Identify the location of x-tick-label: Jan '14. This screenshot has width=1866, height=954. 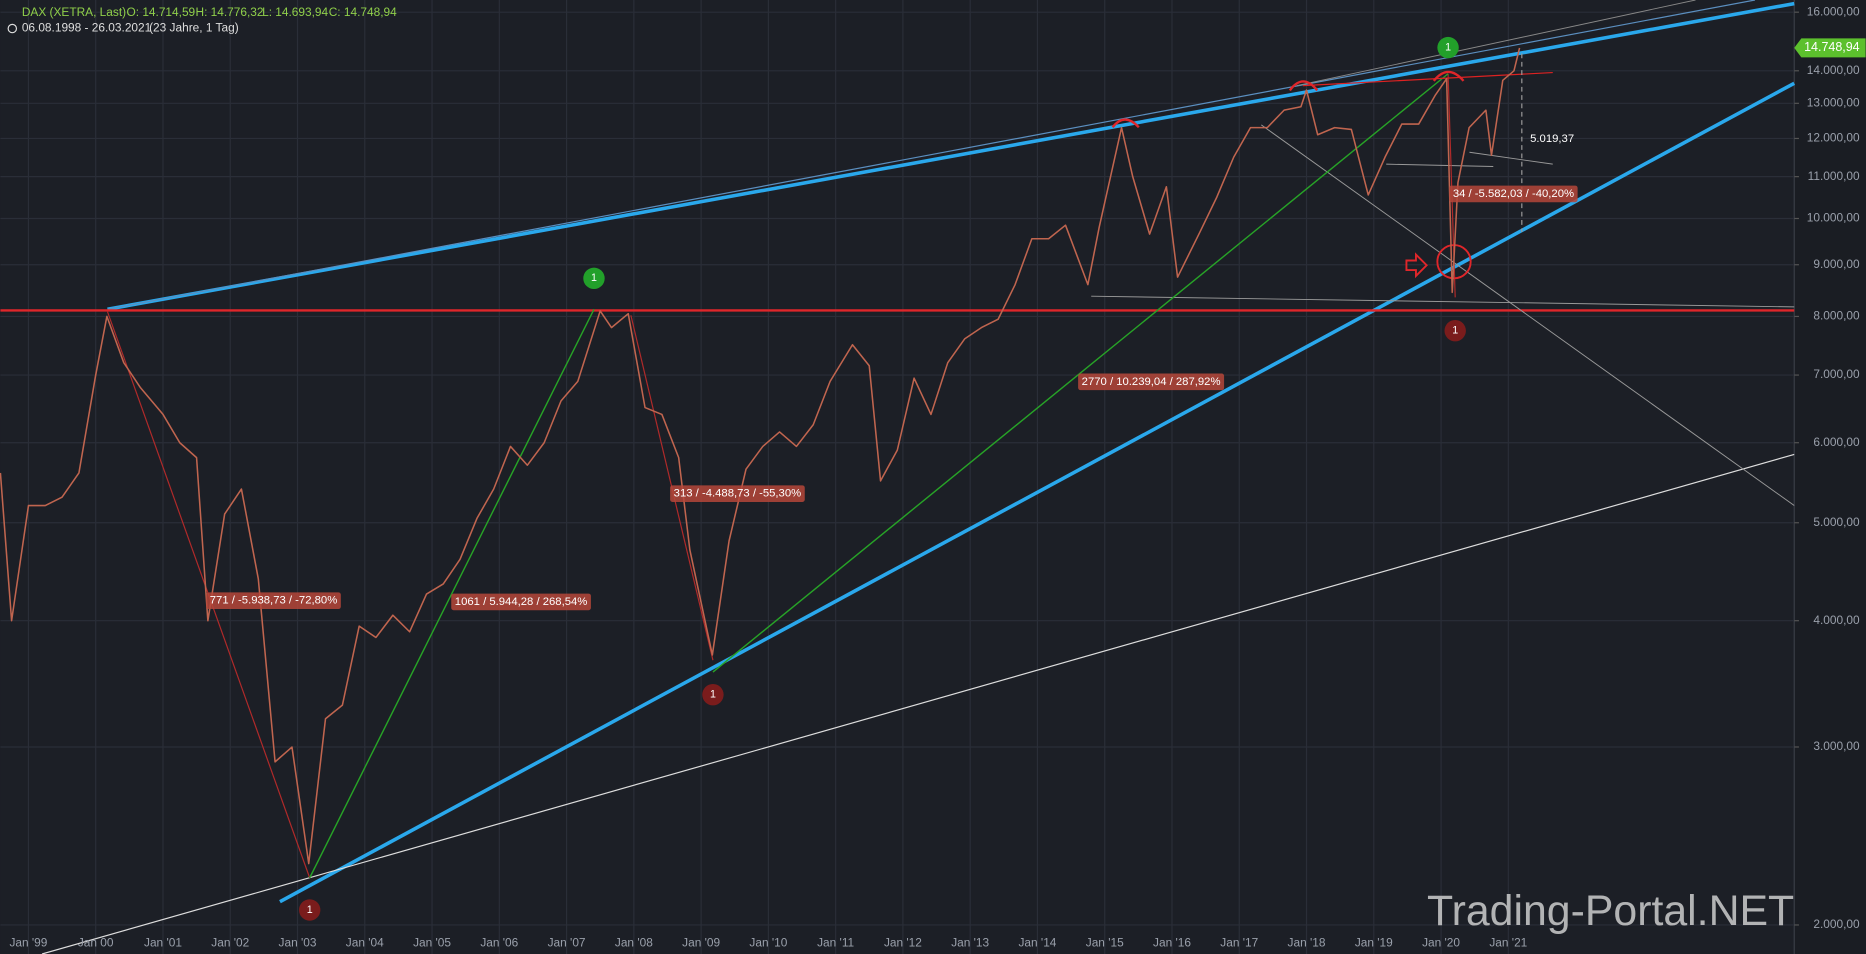
(1037, 942).